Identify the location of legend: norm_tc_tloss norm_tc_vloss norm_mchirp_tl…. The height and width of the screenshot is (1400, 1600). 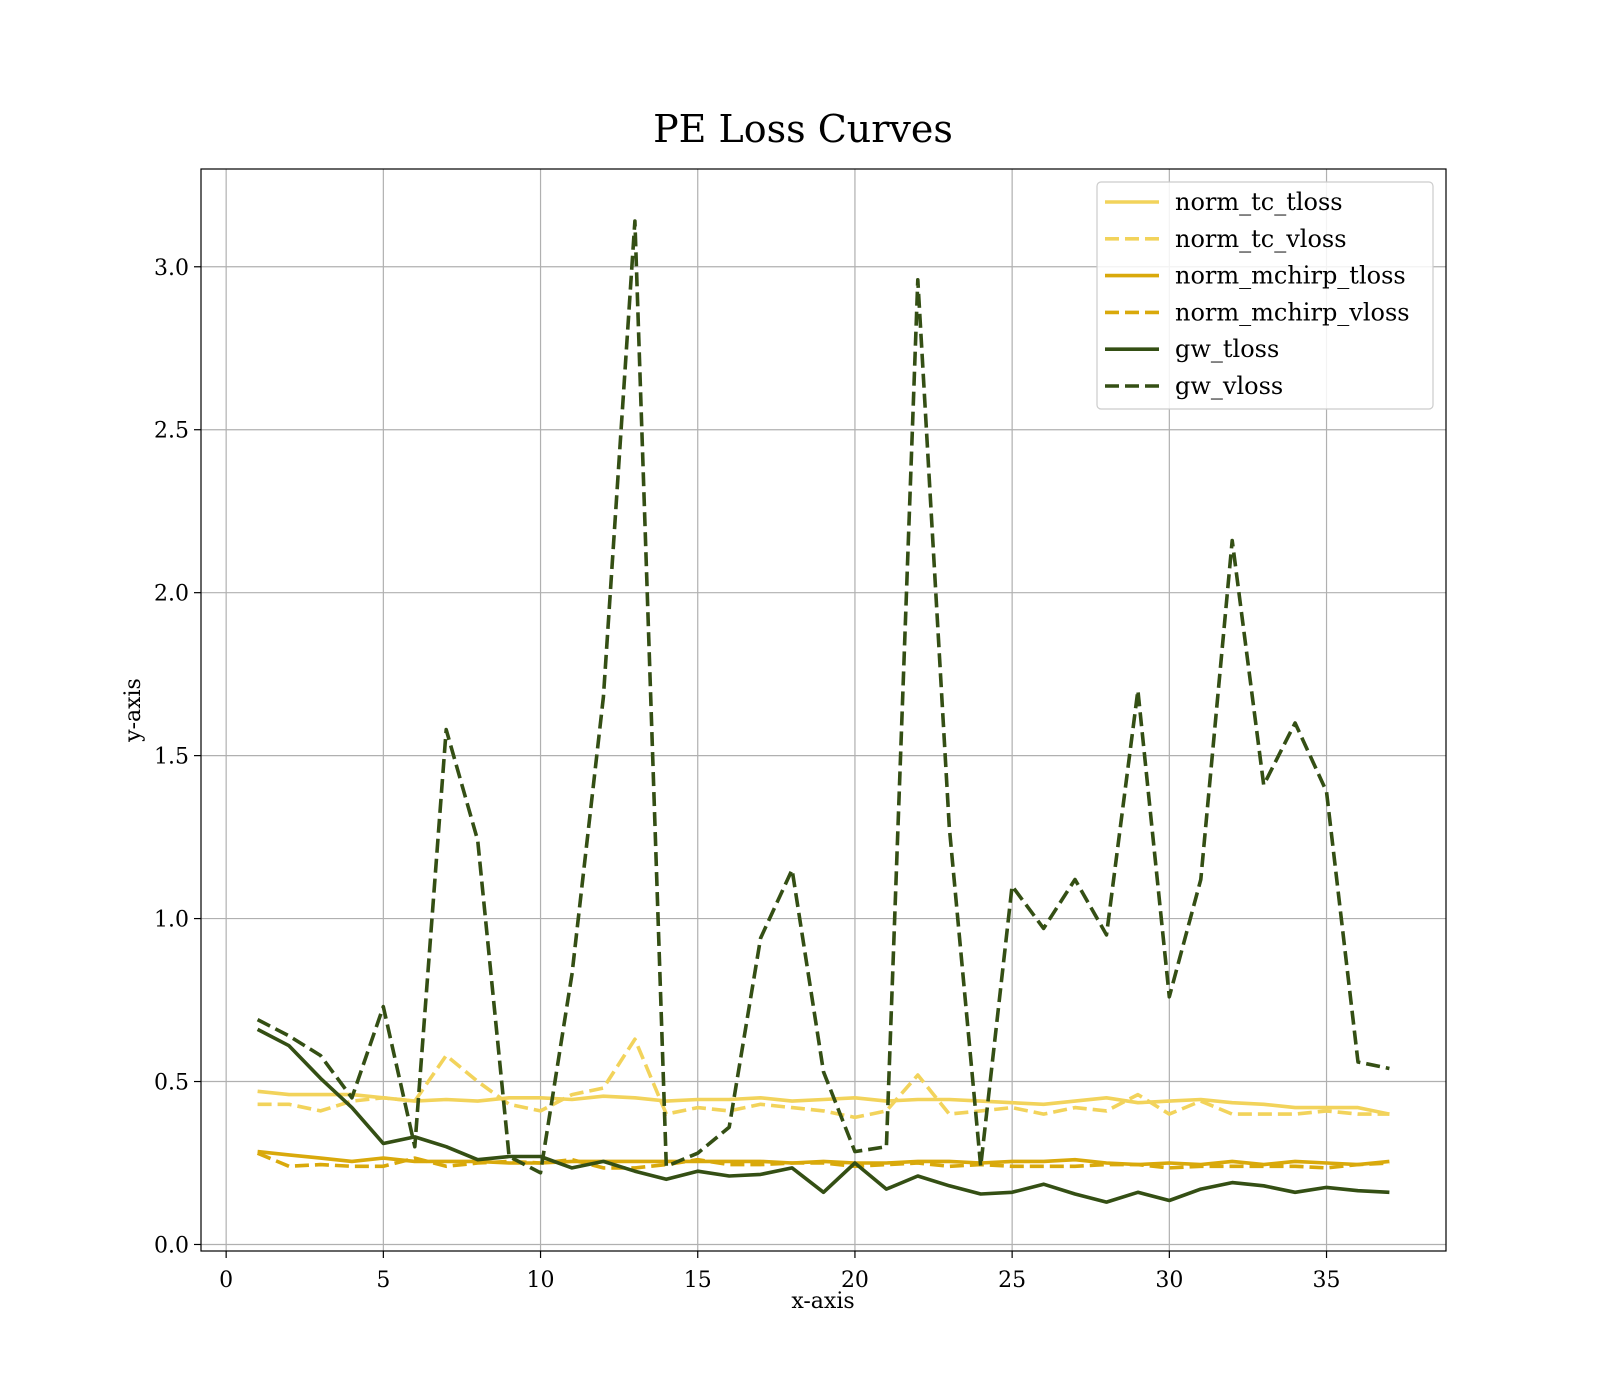
(1265, 295).